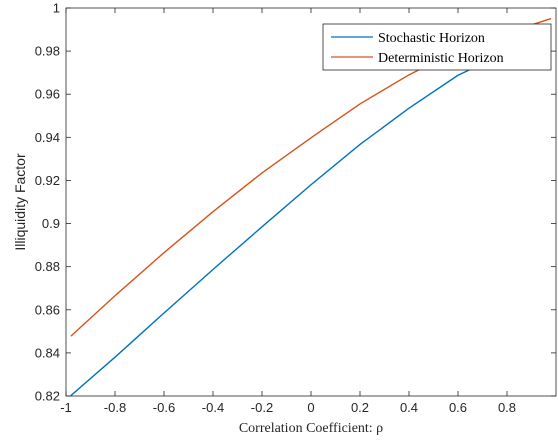 The height and width of the screenshot is (446, 558). What do you see at coordinates (431, 38) in the screenshot?
I see `legend-entry-stochastic: Stochastic Horizon` at bounding box center [431, 38].